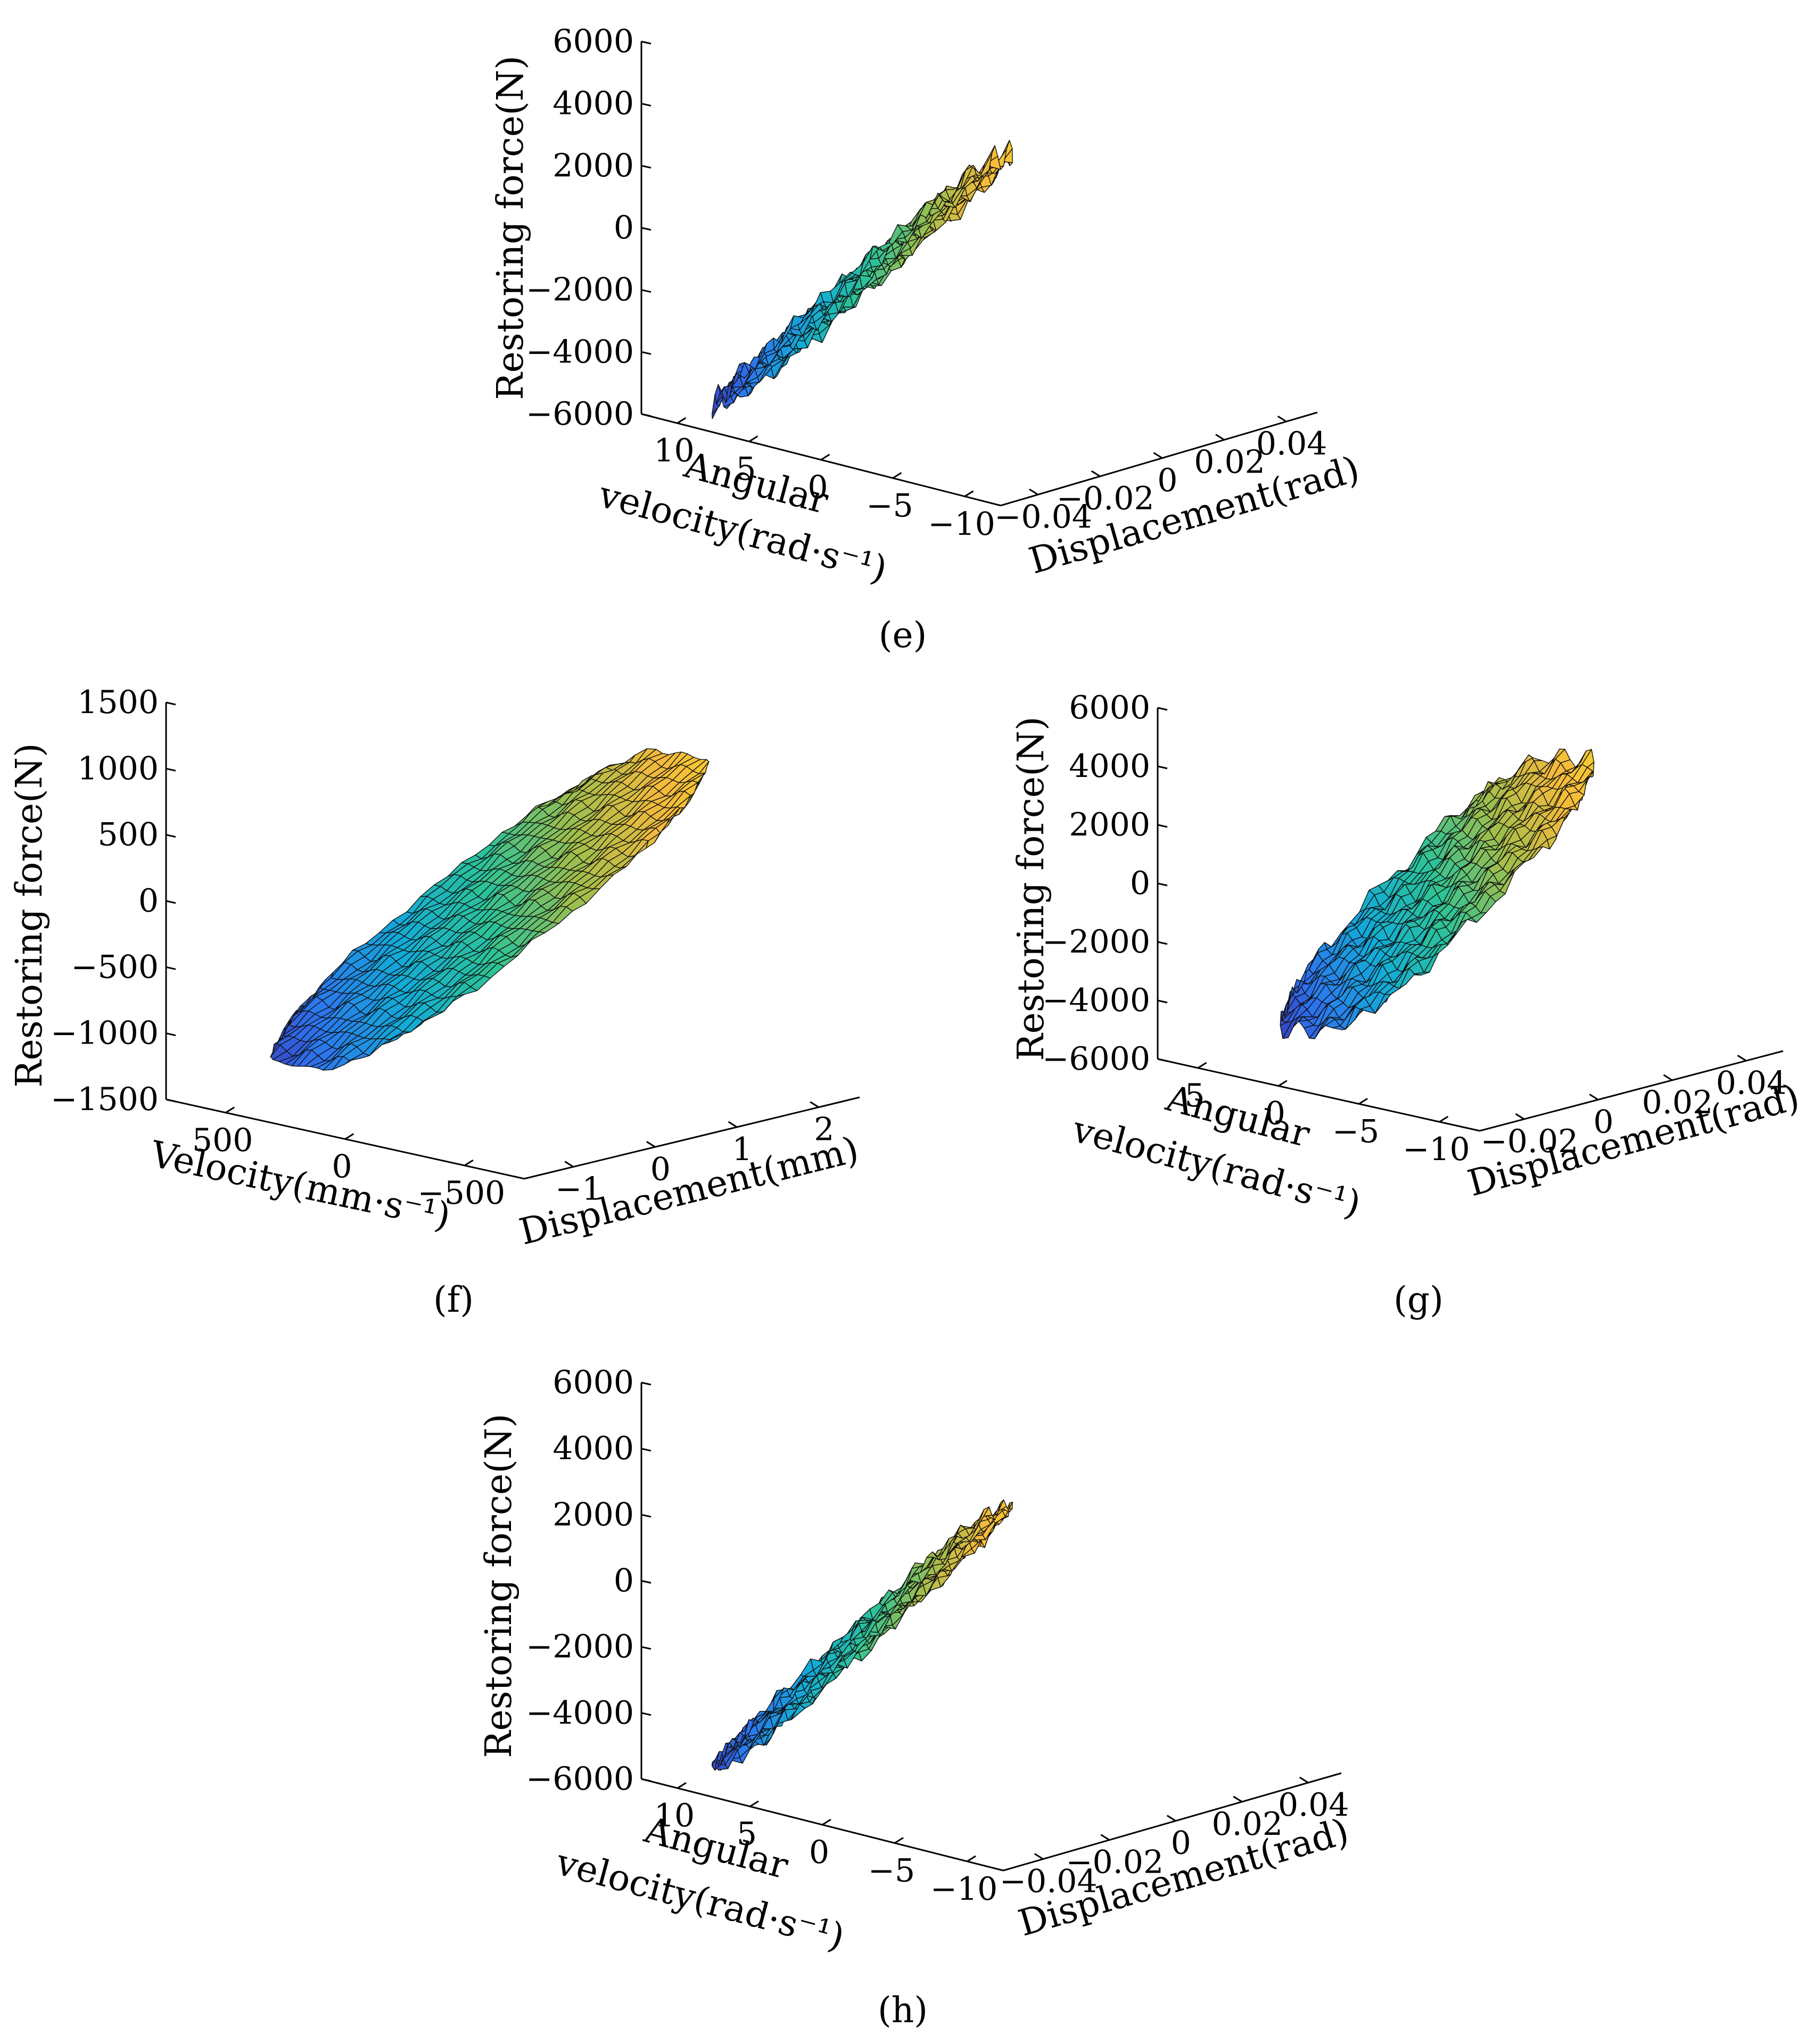  I want to click on panel-h-z-ticks: 6000 4000 2000 0 −2000 −4000 −6000, so click(589, 1581).